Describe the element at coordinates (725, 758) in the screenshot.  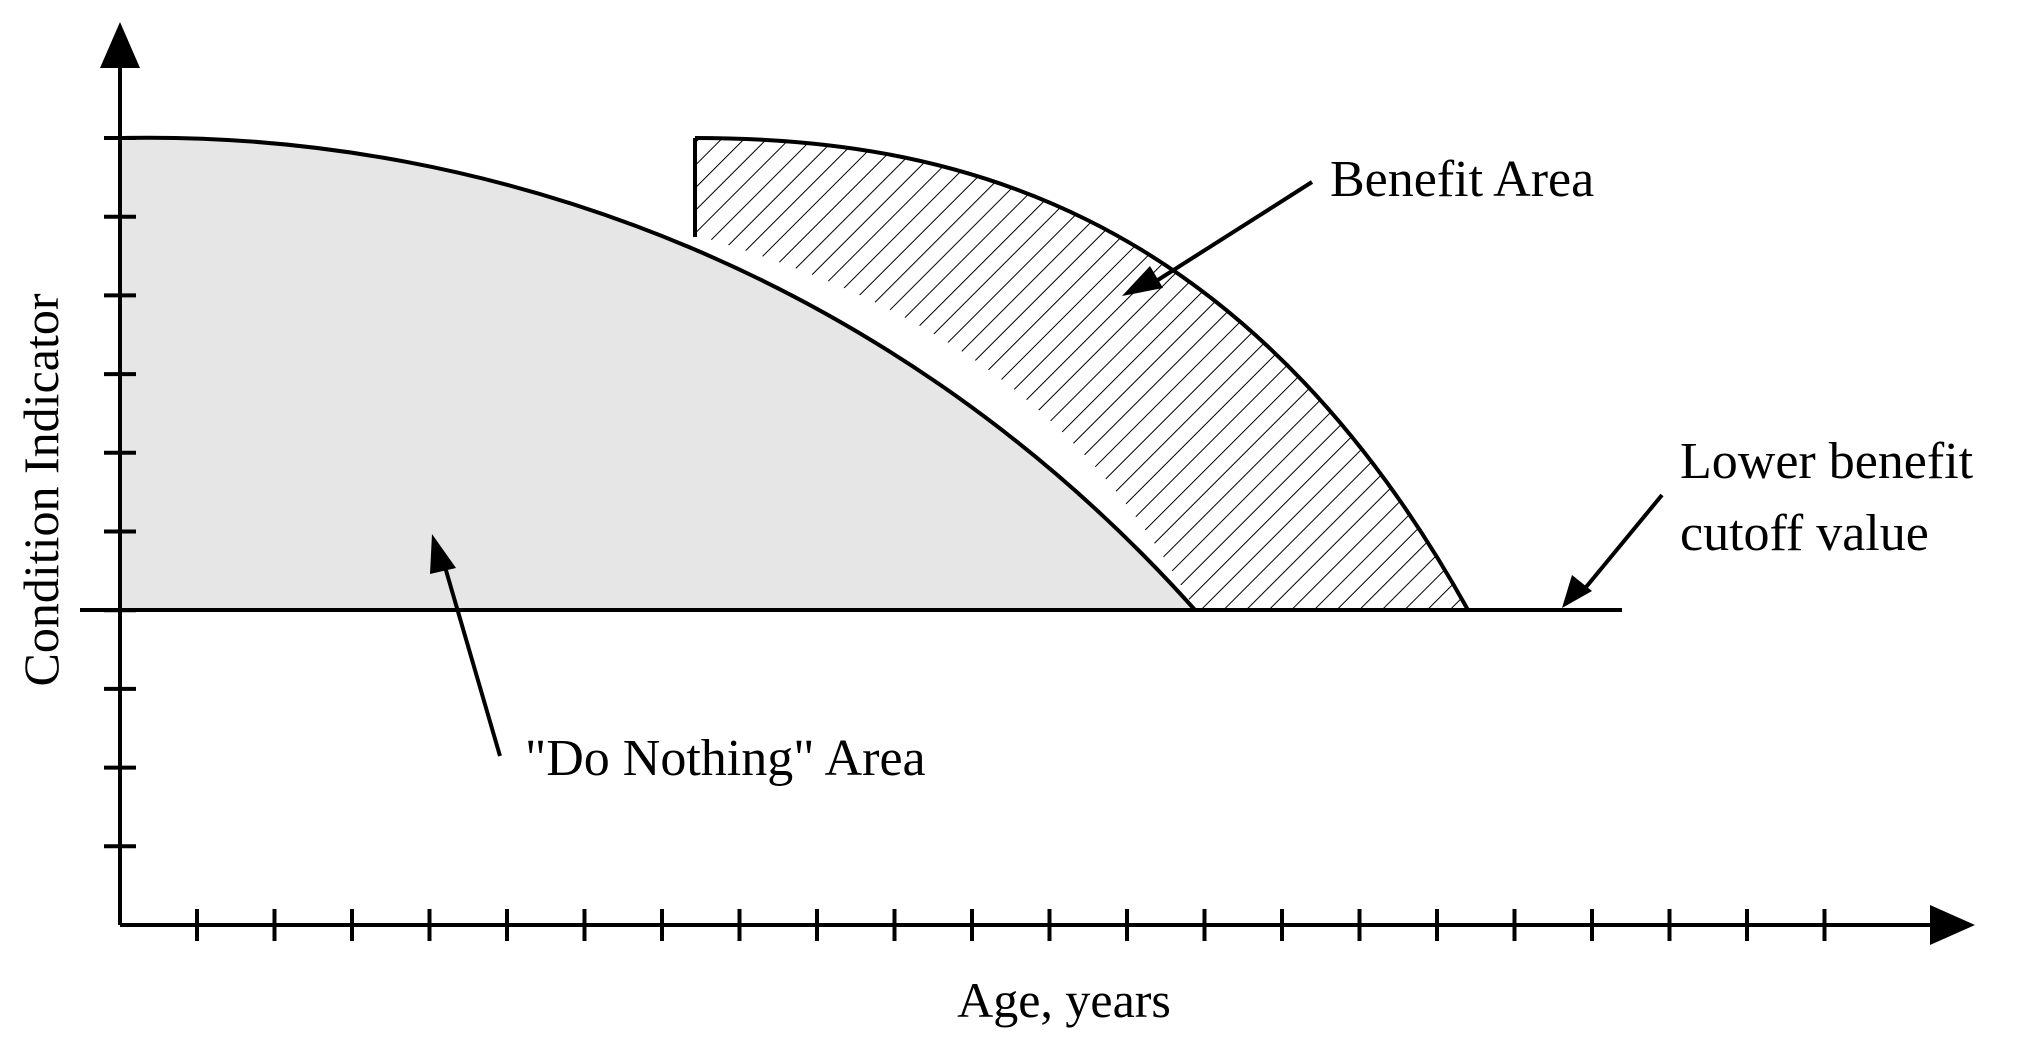
I see `do-nothing-area-label: "Do Nothing" Area` at that location.